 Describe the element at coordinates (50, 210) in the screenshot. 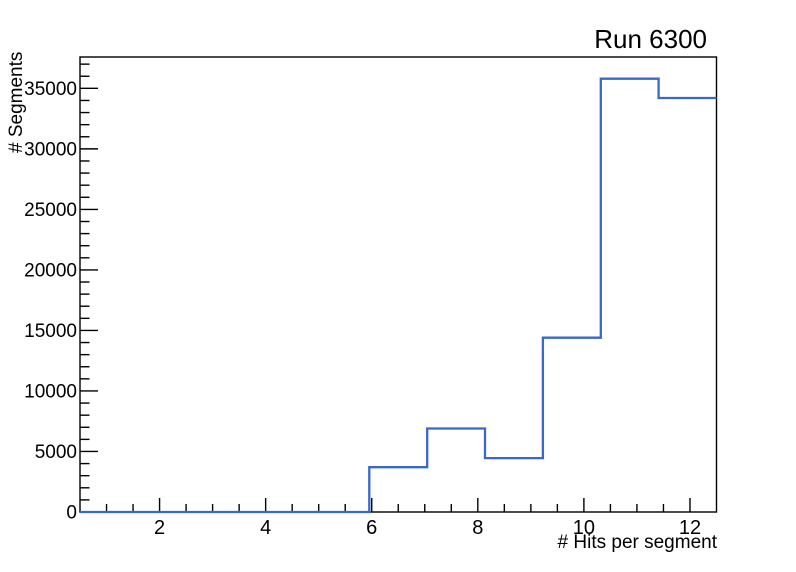

I see `y-tick-label: 25000` at that location.